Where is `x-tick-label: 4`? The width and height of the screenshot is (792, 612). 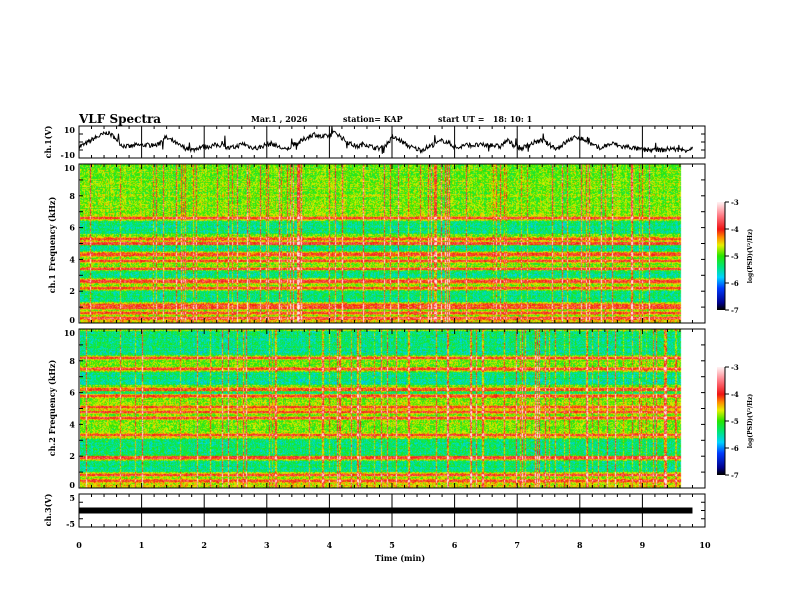 x-tick-label: 4 is located at coordinates (330, 545).